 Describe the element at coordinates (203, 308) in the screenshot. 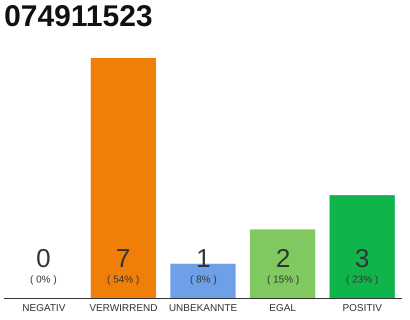

I see `x-tick-label: UNBEKANNTE` at that location.